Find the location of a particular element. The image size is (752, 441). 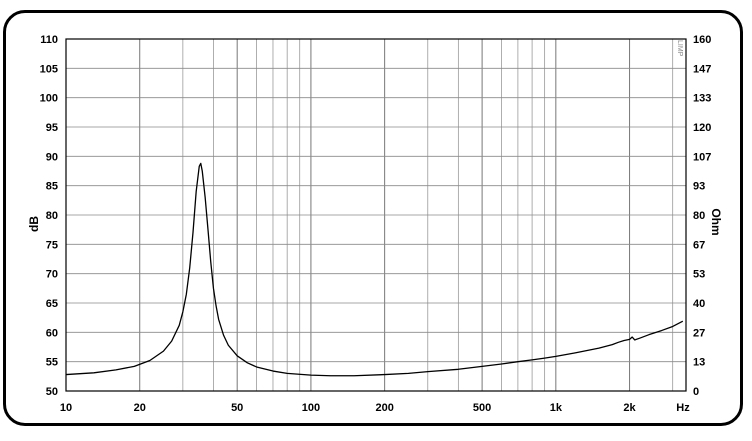

x-tick-label: 20 is located at coordinates (140, 408).